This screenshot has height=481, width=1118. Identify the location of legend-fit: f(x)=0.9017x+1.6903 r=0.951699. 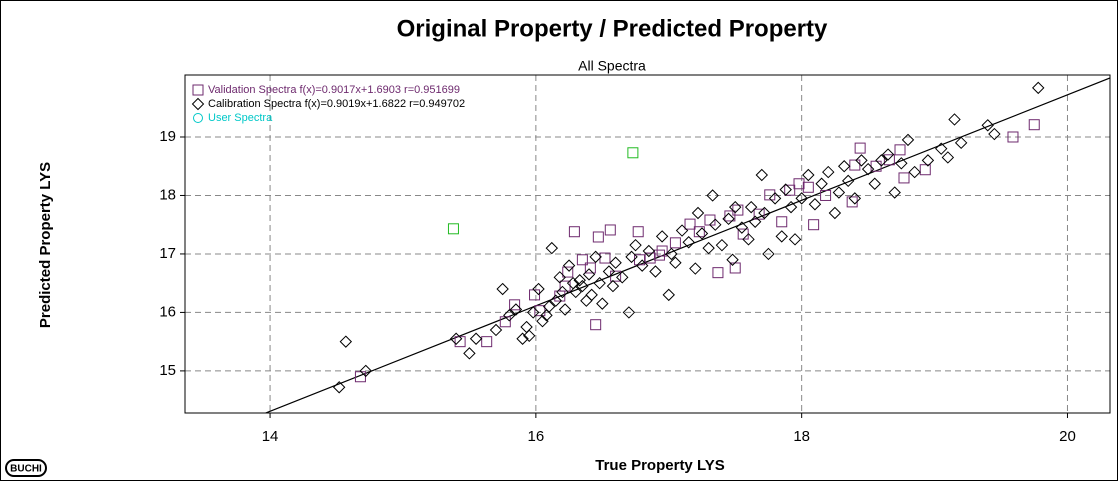
(379, 90).